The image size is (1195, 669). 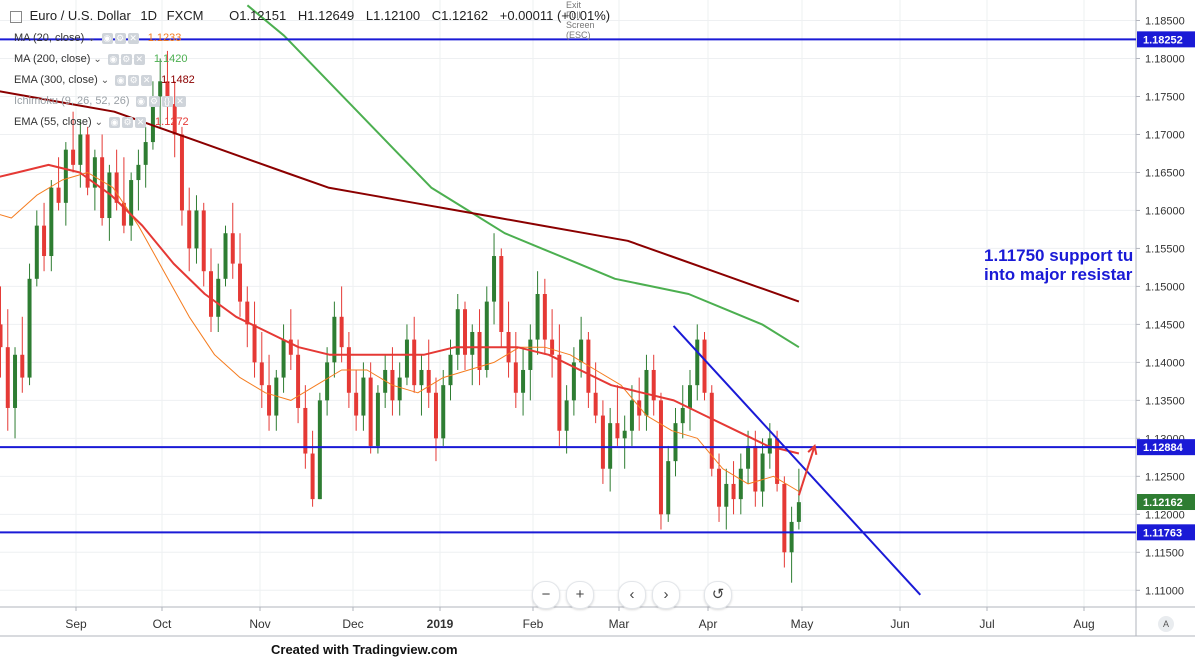 What do you see at coordinates (97, 38) in the screenshot?
I see `indicator-ma20: MA (20, close) ⌄ ◉ ⚙ ✕ 1.1233` at bounding box center [97, 38].